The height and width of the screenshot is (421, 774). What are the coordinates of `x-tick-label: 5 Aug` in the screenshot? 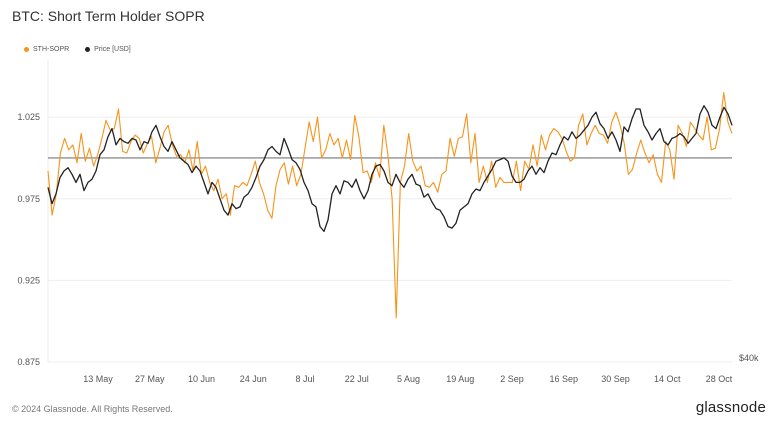 It's located at (408, 379).